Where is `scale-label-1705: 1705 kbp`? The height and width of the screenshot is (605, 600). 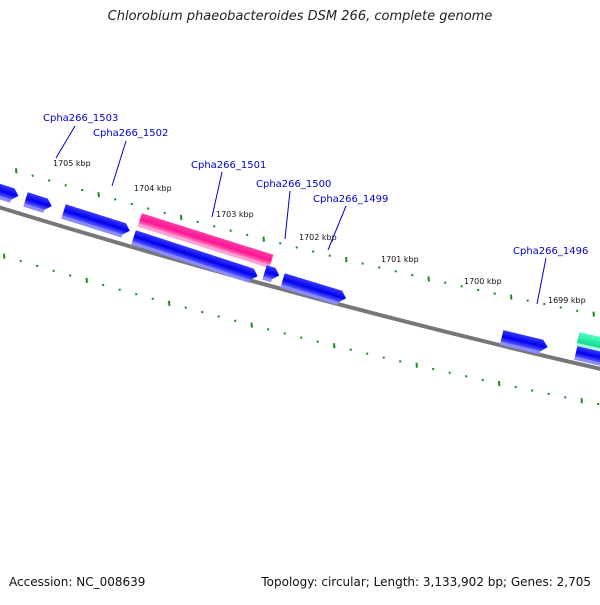
scale-label-1705: 1705 kbp is located at coordinates (72, 163).